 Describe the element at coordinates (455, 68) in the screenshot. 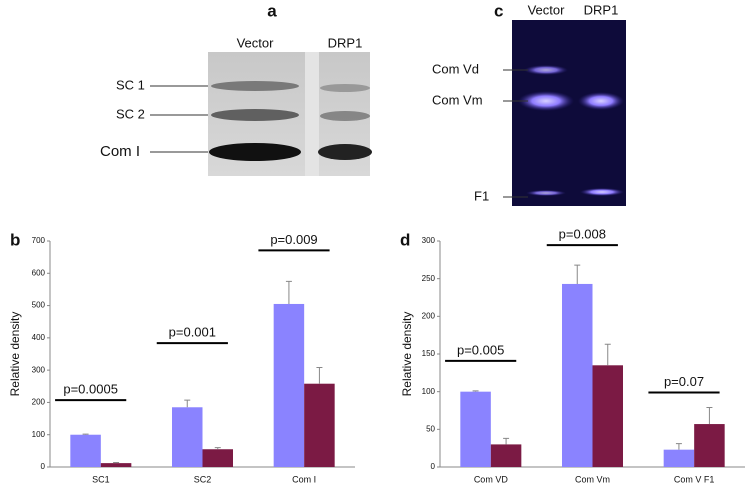

I see `band-label: Com Vd` at that location.